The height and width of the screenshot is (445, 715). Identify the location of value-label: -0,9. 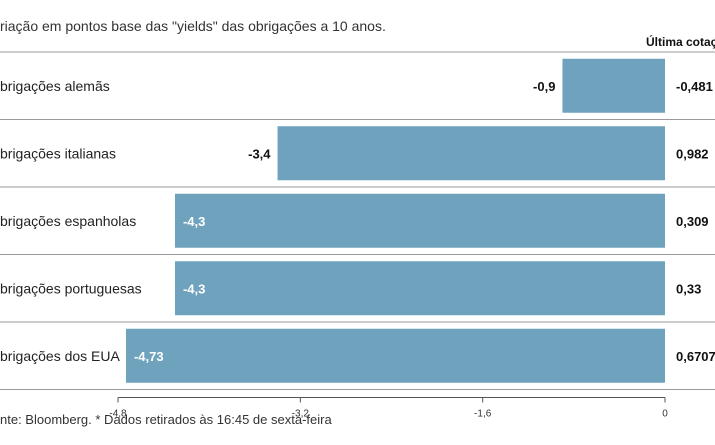
(544, 86).